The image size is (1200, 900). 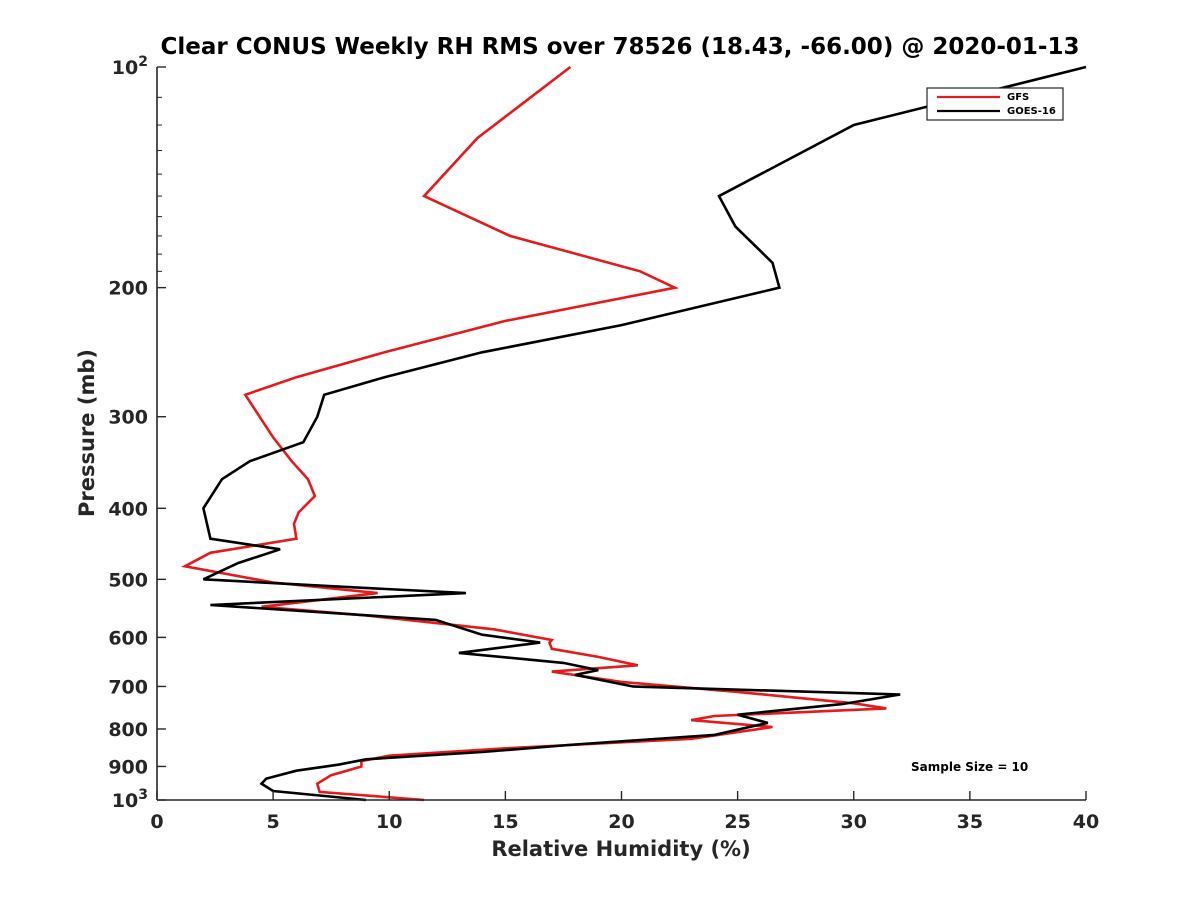 I want to click on y-tick-label-500: 500, so click(x=128, y=580).